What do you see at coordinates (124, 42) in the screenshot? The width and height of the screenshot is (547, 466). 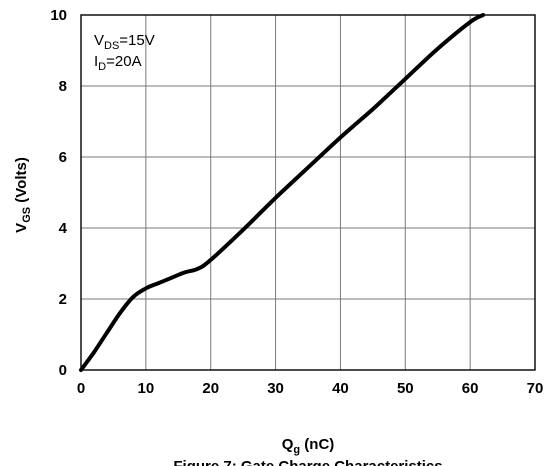 I see `annotation-vds: VDS=15V` at bounding box center [124, 42].